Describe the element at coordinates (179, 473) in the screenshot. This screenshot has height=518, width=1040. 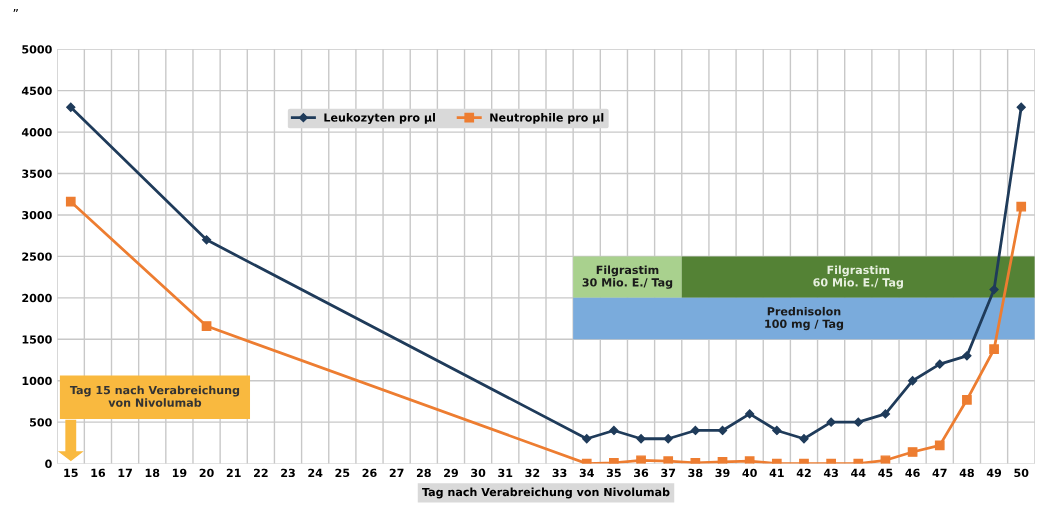
I see `x-tick-label: 19` at that location.